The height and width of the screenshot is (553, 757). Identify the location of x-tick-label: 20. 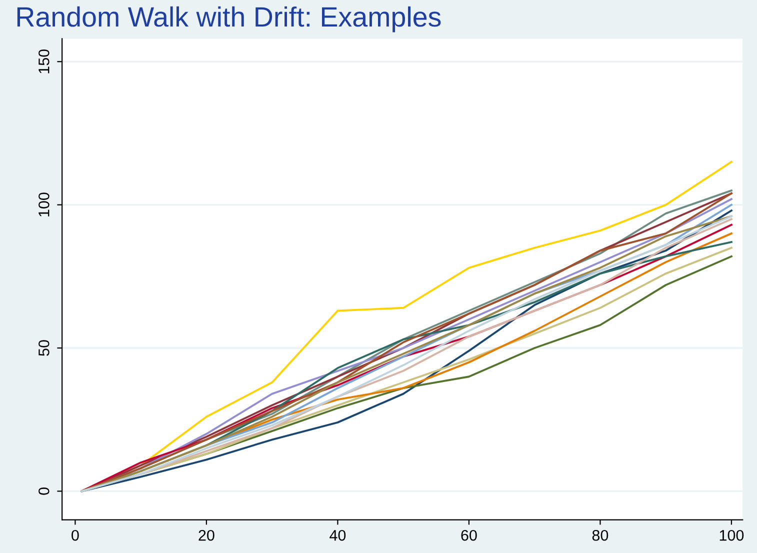
(206, 535).